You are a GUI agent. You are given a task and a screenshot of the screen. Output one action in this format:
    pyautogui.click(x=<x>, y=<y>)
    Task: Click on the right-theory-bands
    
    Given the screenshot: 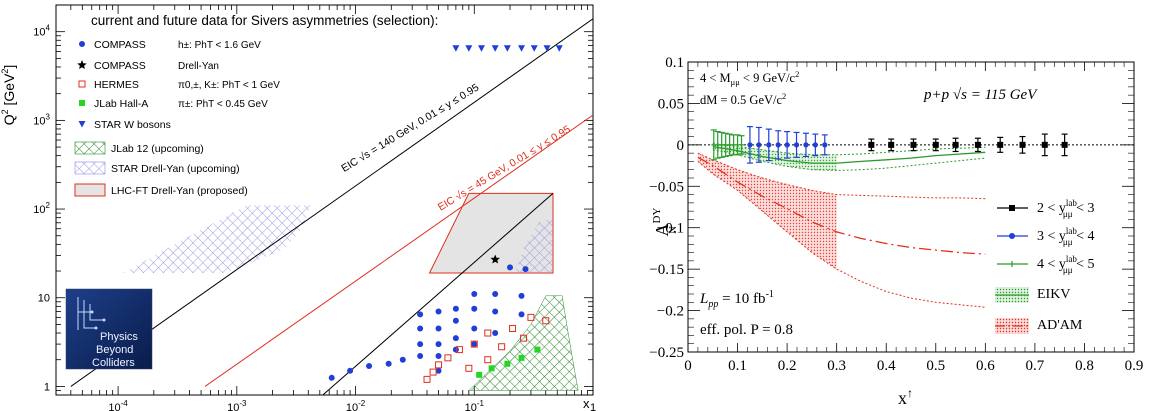 What is the action you would take?
    pyautogui.click(x=841, y=225)
    